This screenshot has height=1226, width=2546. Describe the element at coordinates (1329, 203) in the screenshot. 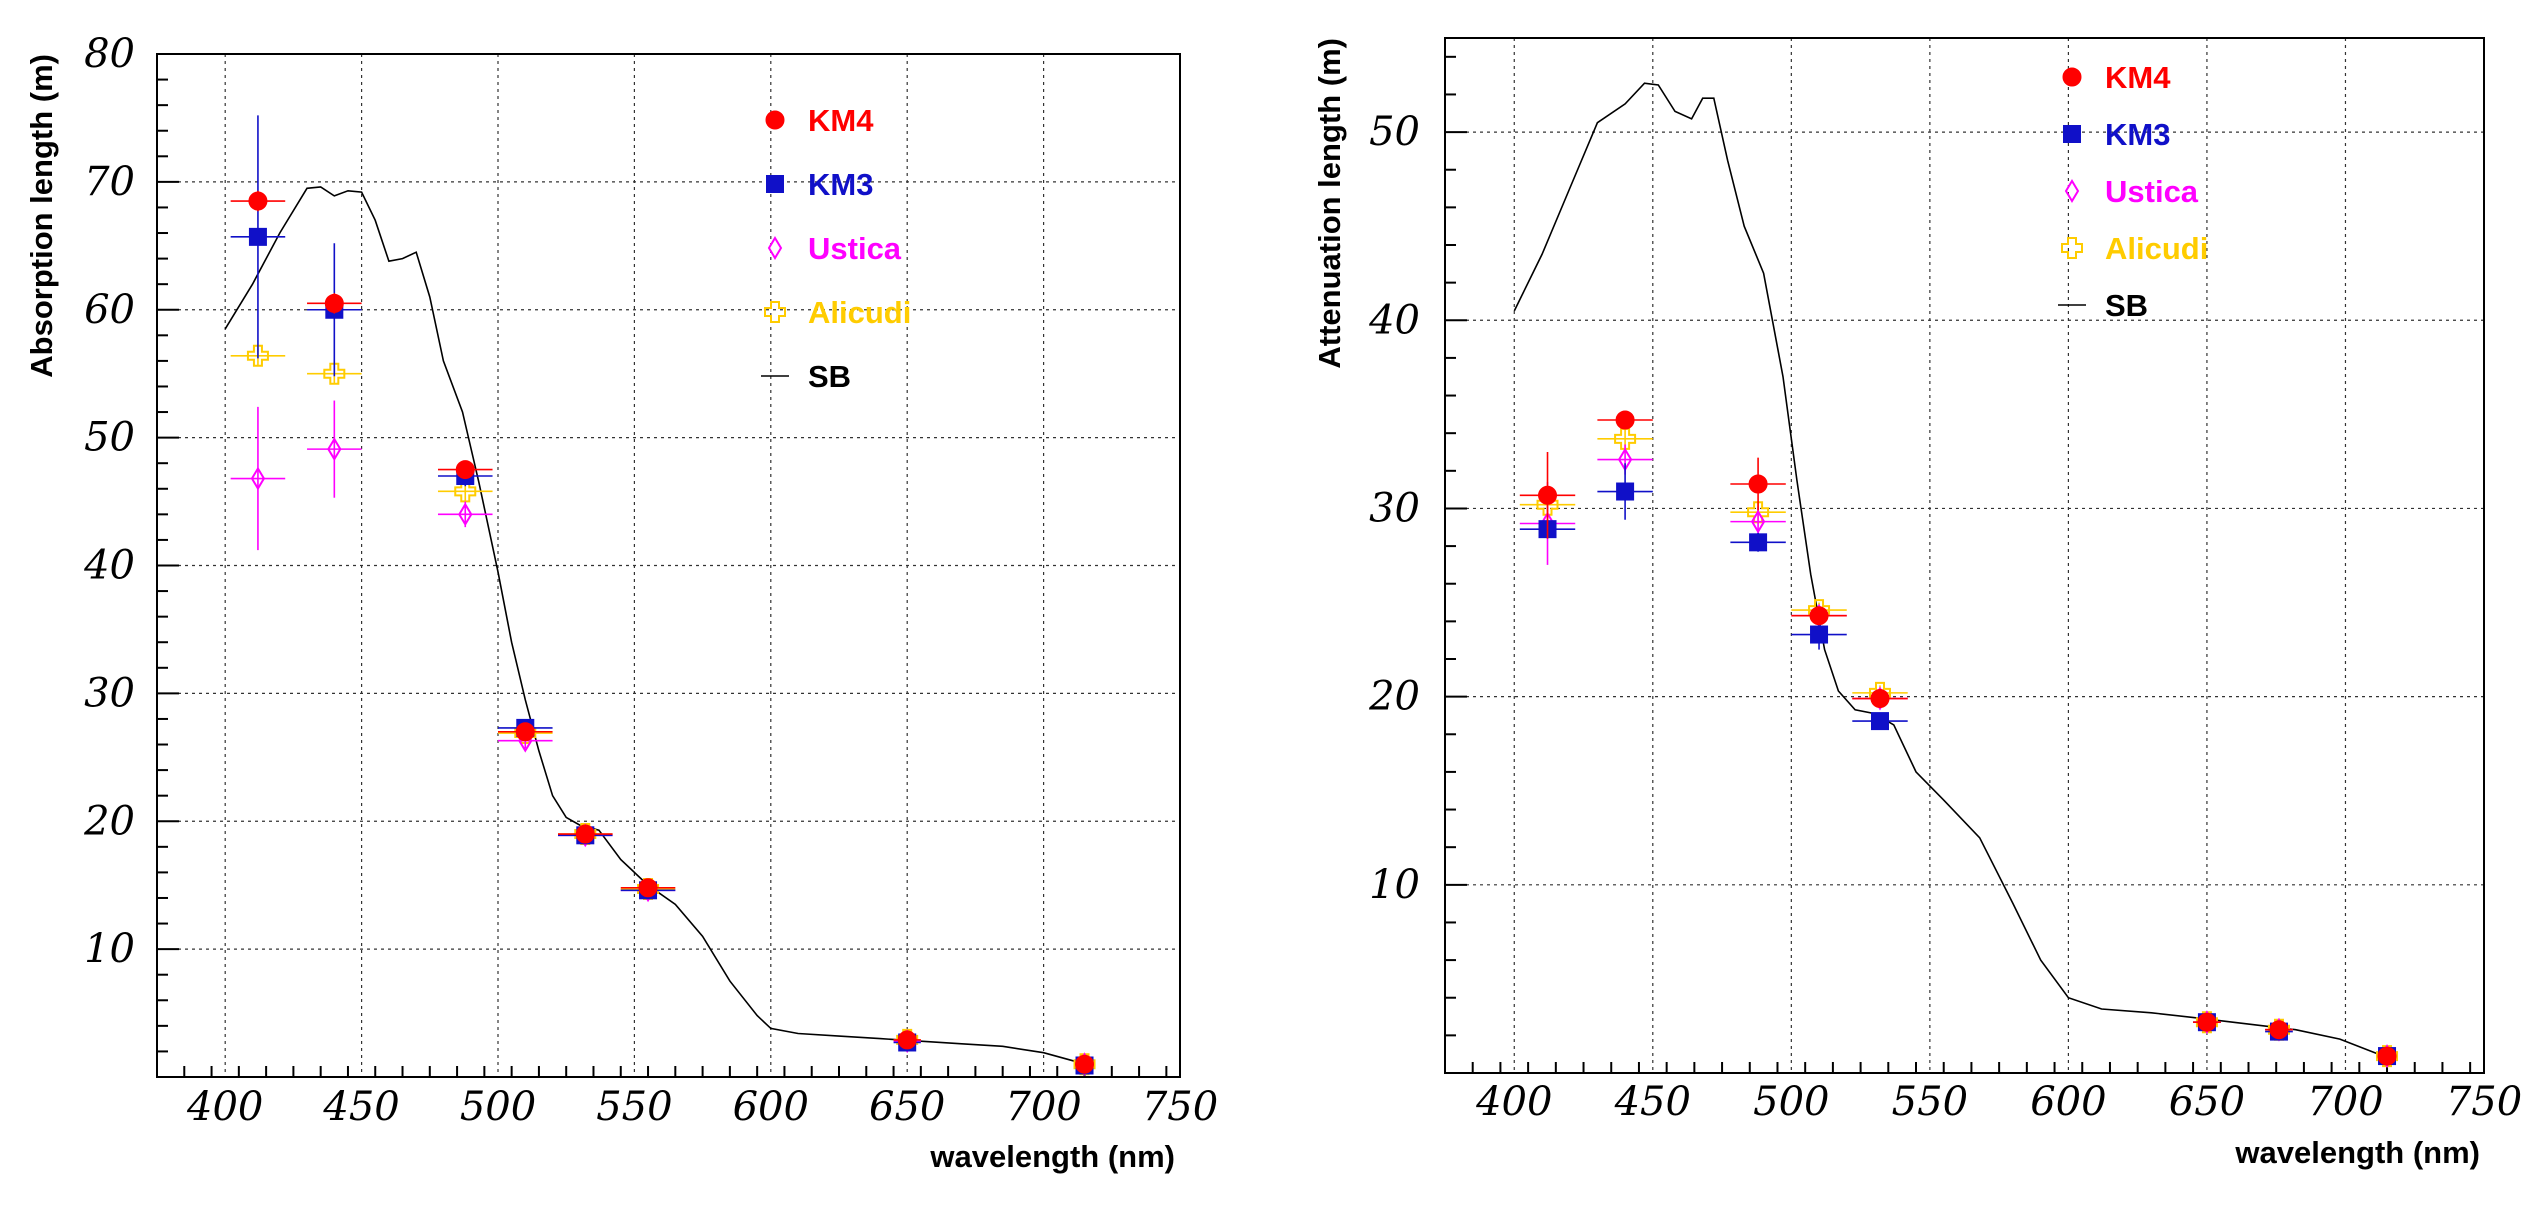

I see `y-axis-title: Attenuation length (m)` at that location.